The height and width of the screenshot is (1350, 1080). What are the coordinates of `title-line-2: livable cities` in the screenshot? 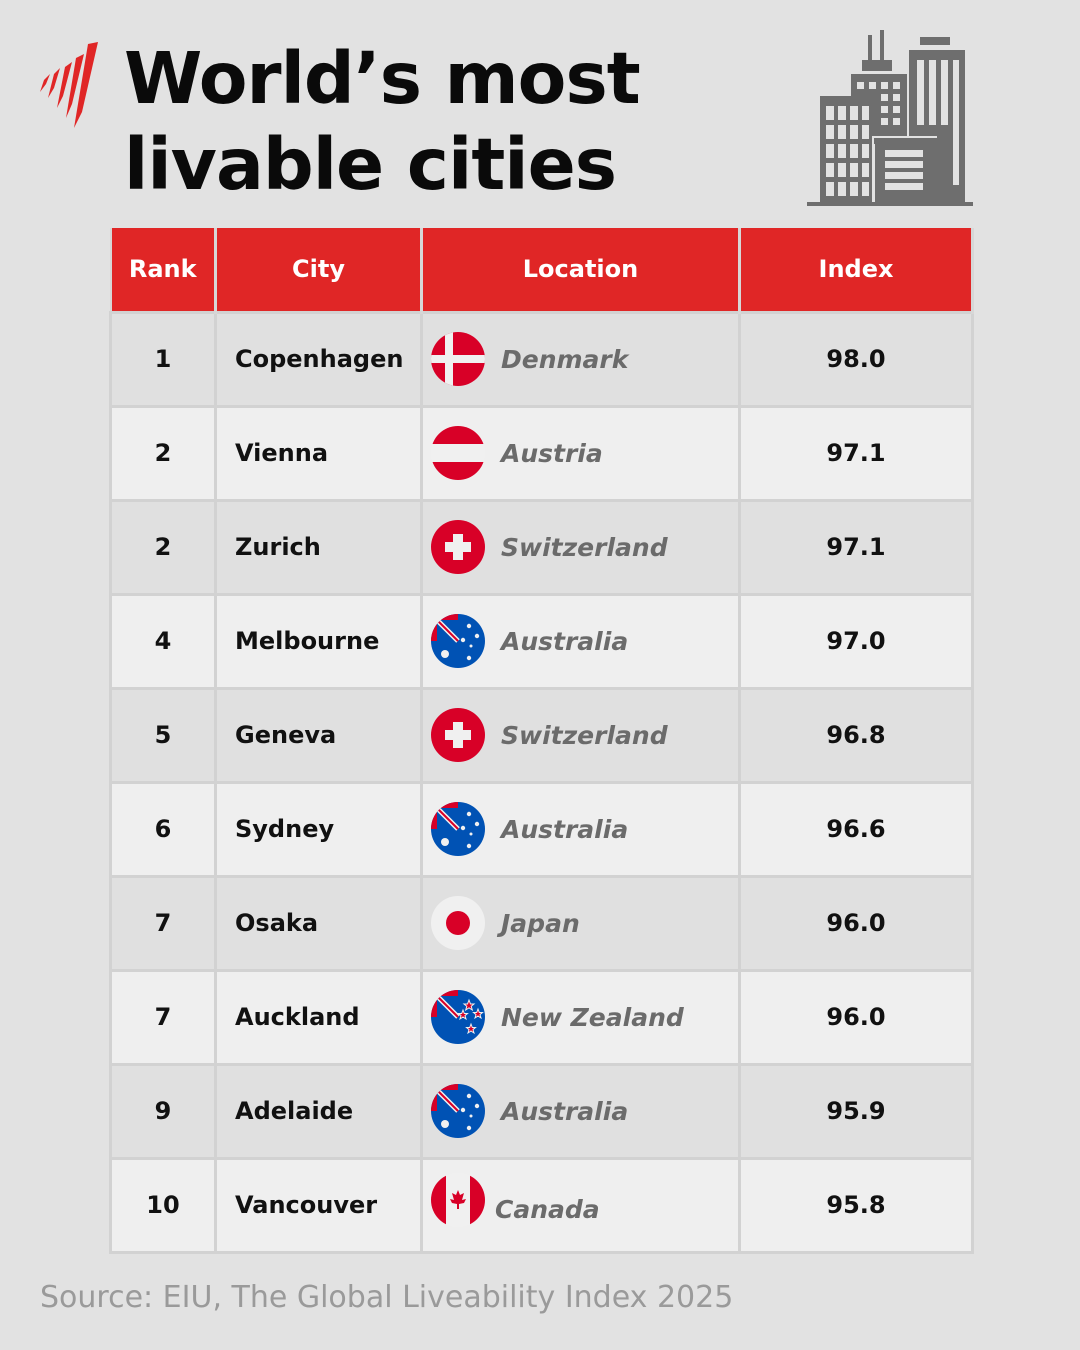 It's located at (370, 164).